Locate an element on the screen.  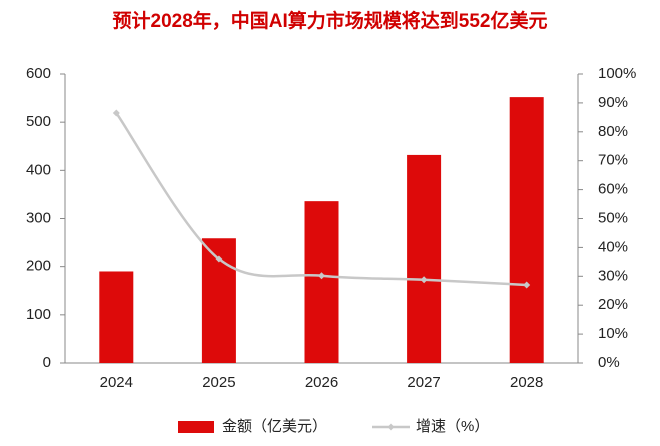
y2-tick-label: 10% is located at coordinates (613, 333).